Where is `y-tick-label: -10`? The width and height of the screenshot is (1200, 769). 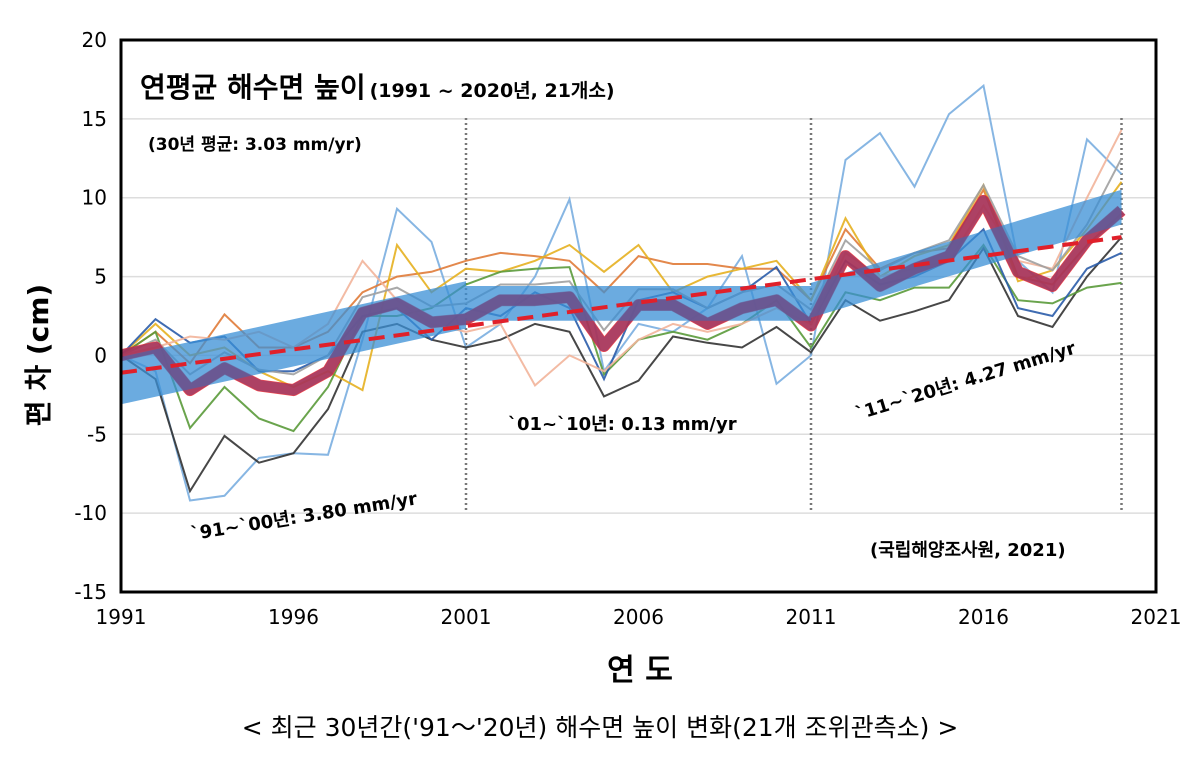 y-tick-label: -10 is located at coordinates (90, 513).